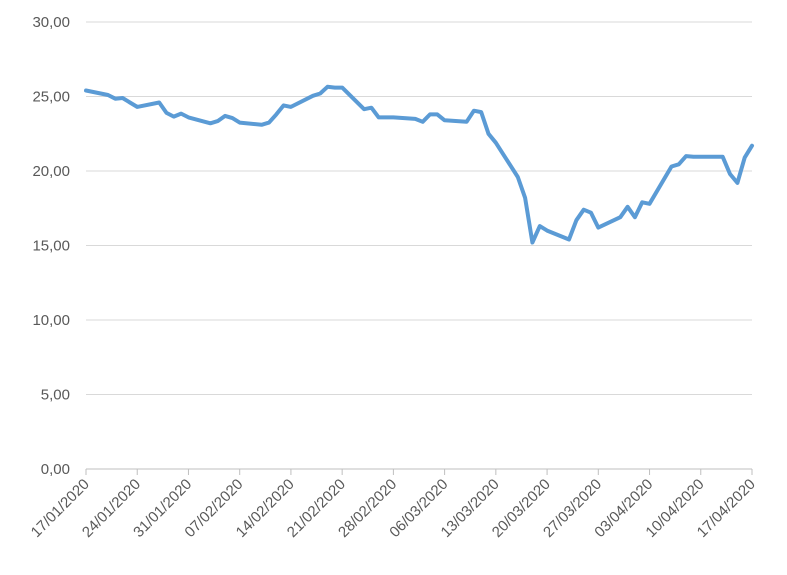 The height and width of the screenshot is (575, 787). I want to click on y-tick-label: 0,00, so click(55, 469).